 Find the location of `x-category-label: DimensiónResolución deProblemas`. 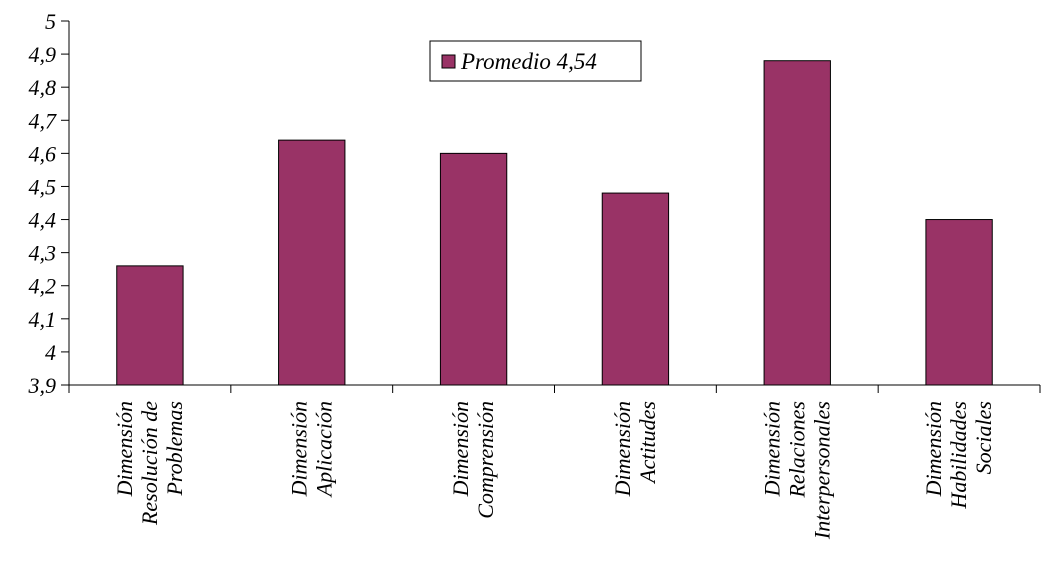

x-category-label: DimensiónResolución deProblemas is located at coordinates (149, 463).